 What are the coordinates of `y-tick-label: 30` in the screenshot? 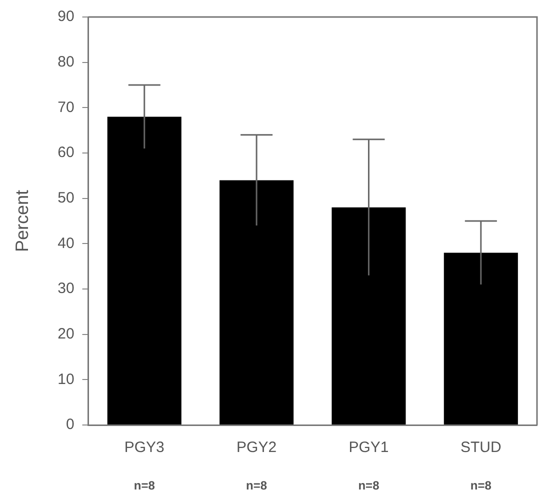 It's located at (66, 289).